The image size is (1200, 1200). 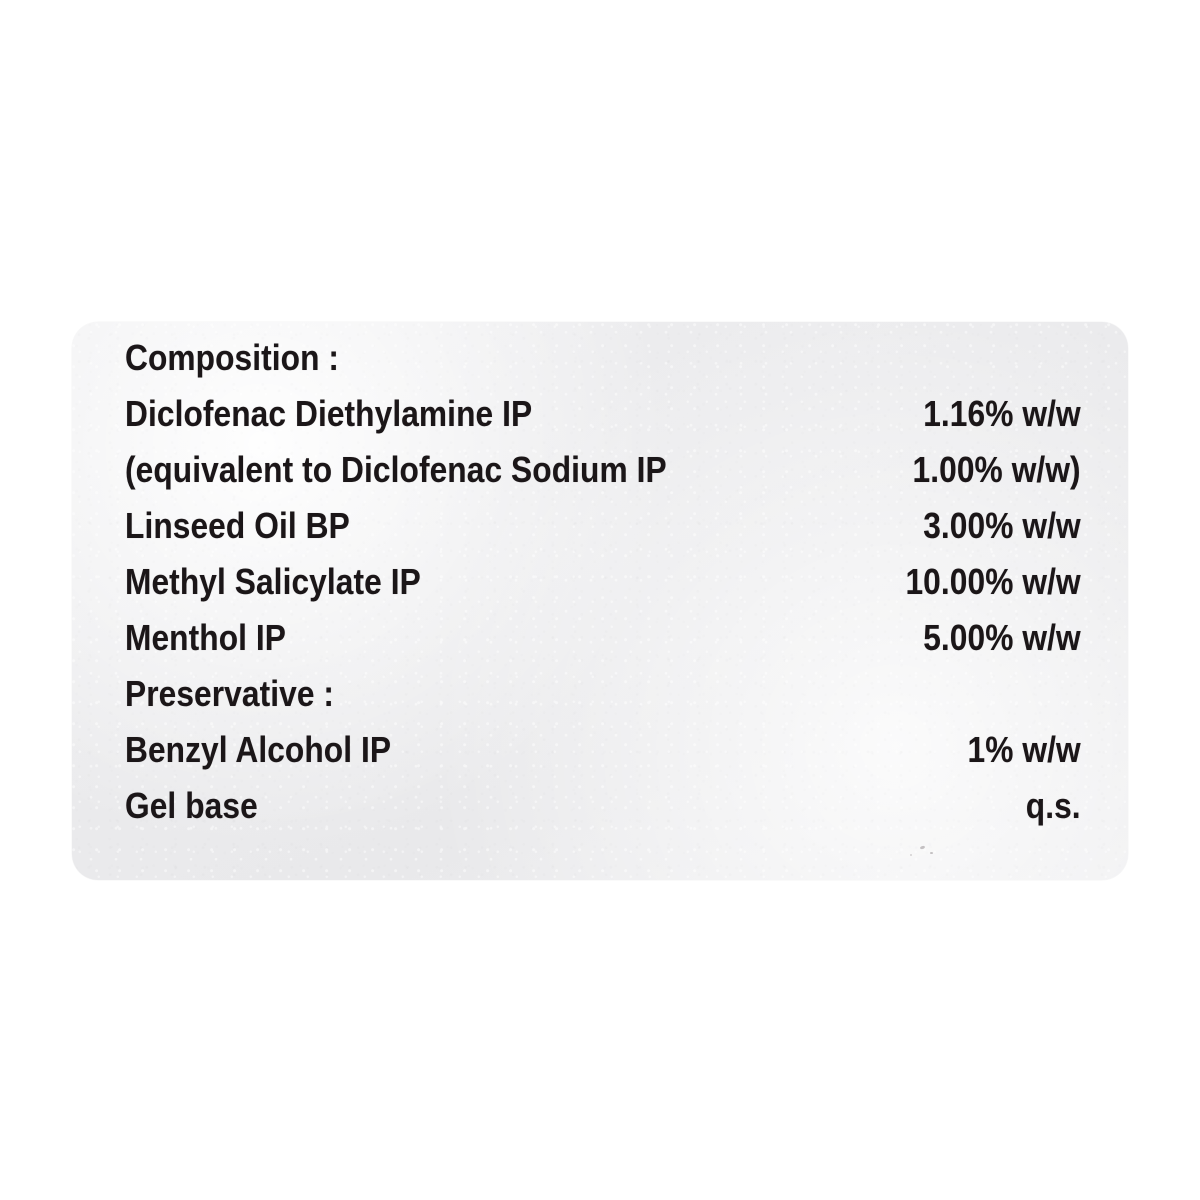 I want to click on ingredient-value: 1% w/w, so click(x=1024, y=749).